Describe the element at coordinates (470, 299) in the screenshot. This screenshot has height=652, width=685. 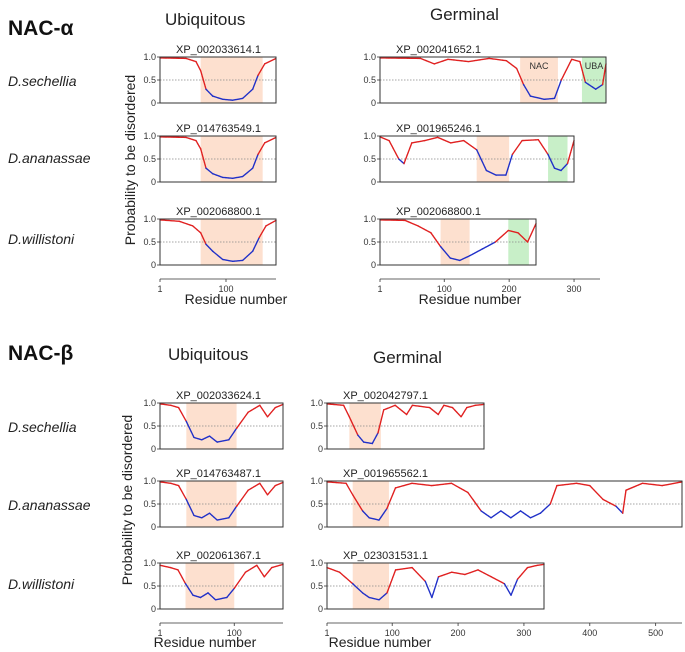
I see `x-axis-title-alpha-germinal: Residue number` at that location.